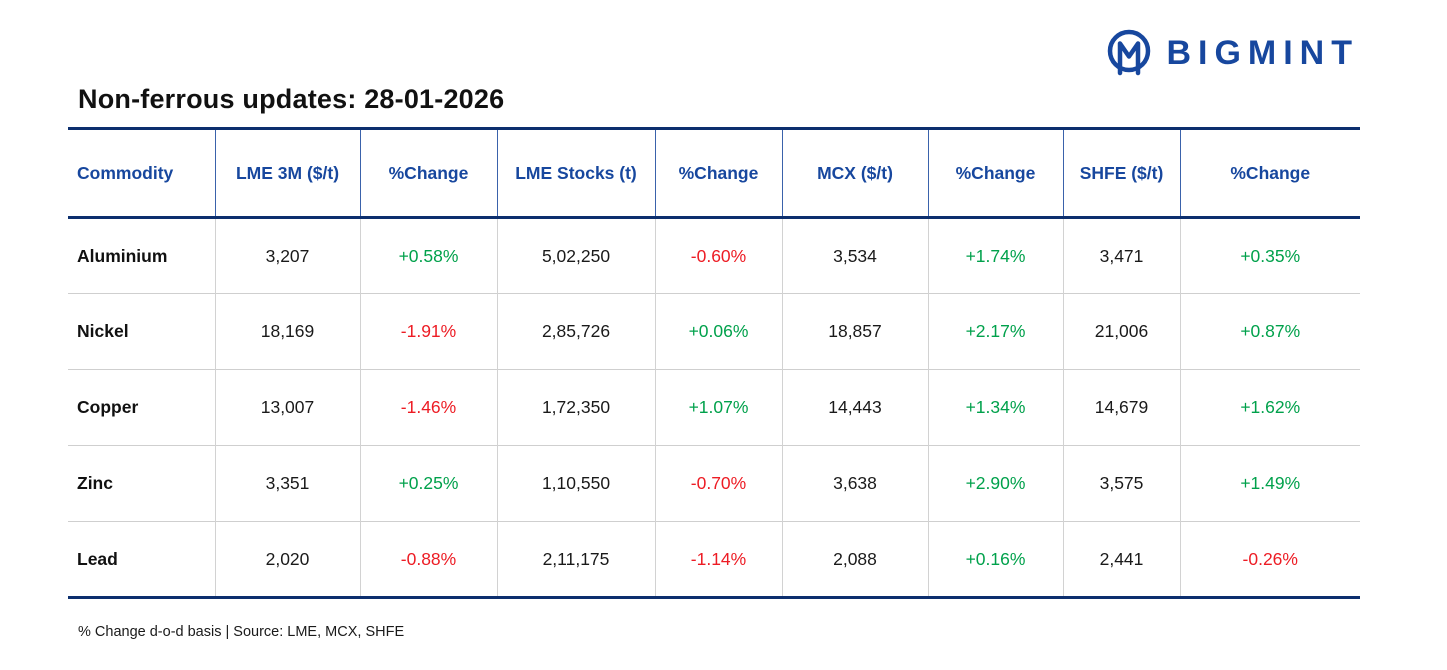  What do you see at coordinates (287, 255) in the screenshot?
I see `lme-3m-cell: 3,207` at bounding box center [287, 255].